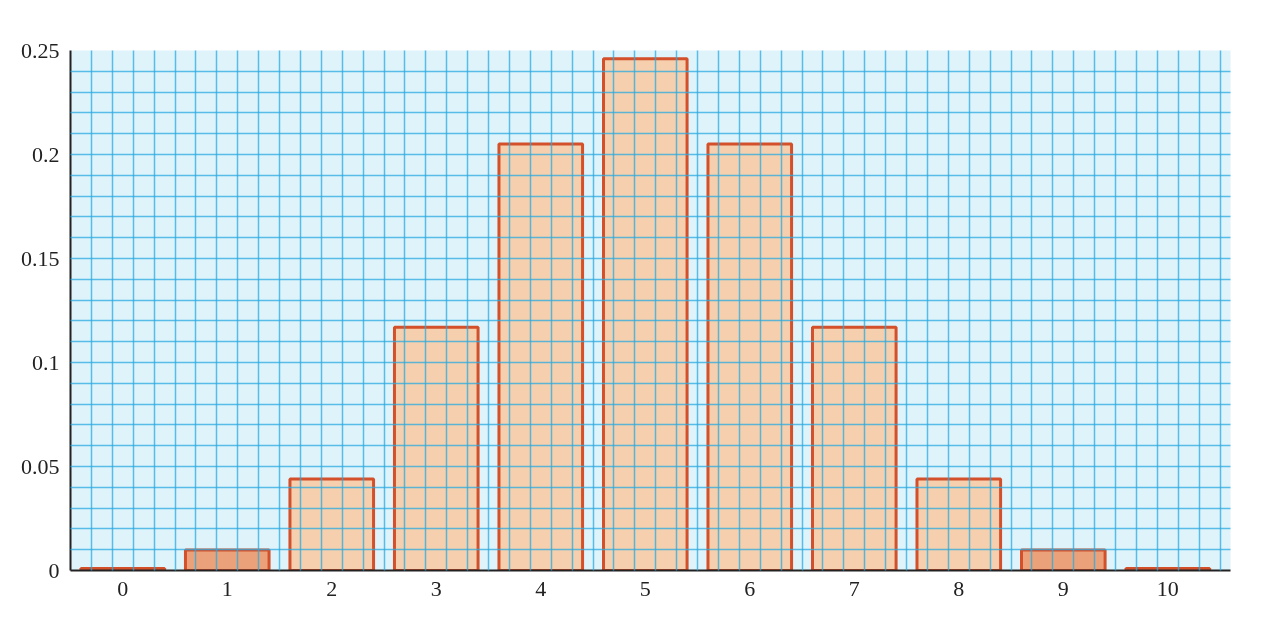 The width and height of the screenshot is (1286, 622). I want to click on y-tick-label: 0.2, so click(46, 154).